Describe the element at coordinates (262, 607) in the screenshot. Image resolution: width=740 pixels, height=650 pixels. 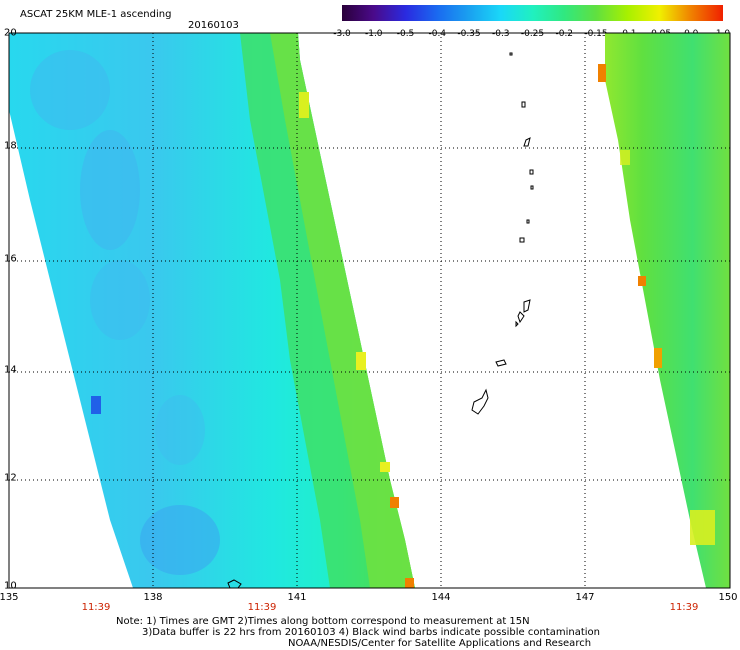
I see `time-label-mid: 11:39` at that location.